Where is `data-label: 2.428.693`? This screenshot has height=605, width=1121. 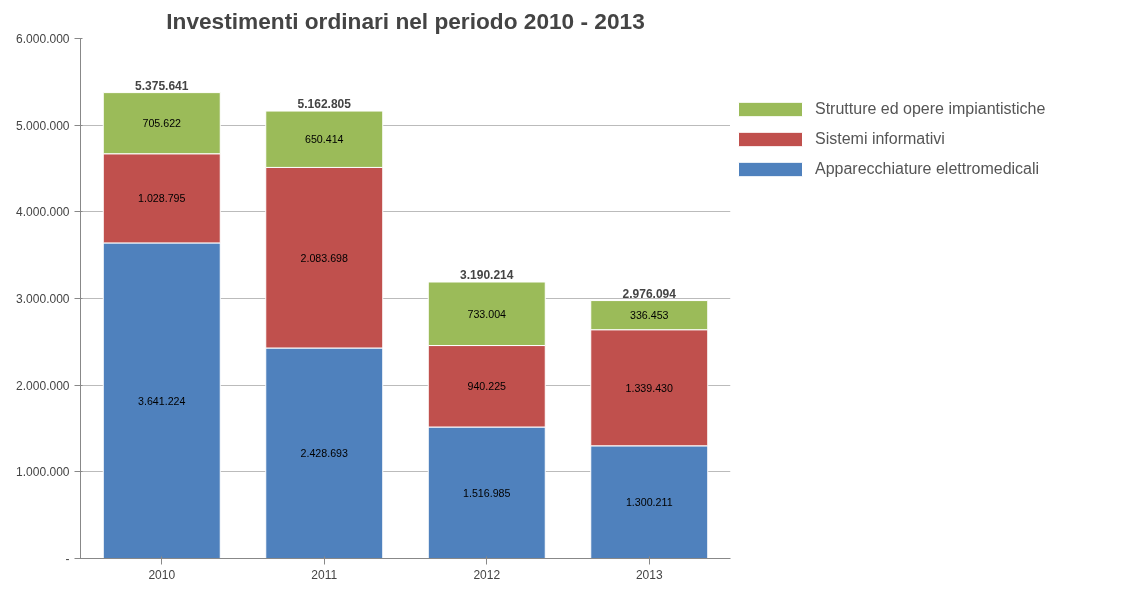 data-label: 2.428.693 is located at coordinates (324, 453).